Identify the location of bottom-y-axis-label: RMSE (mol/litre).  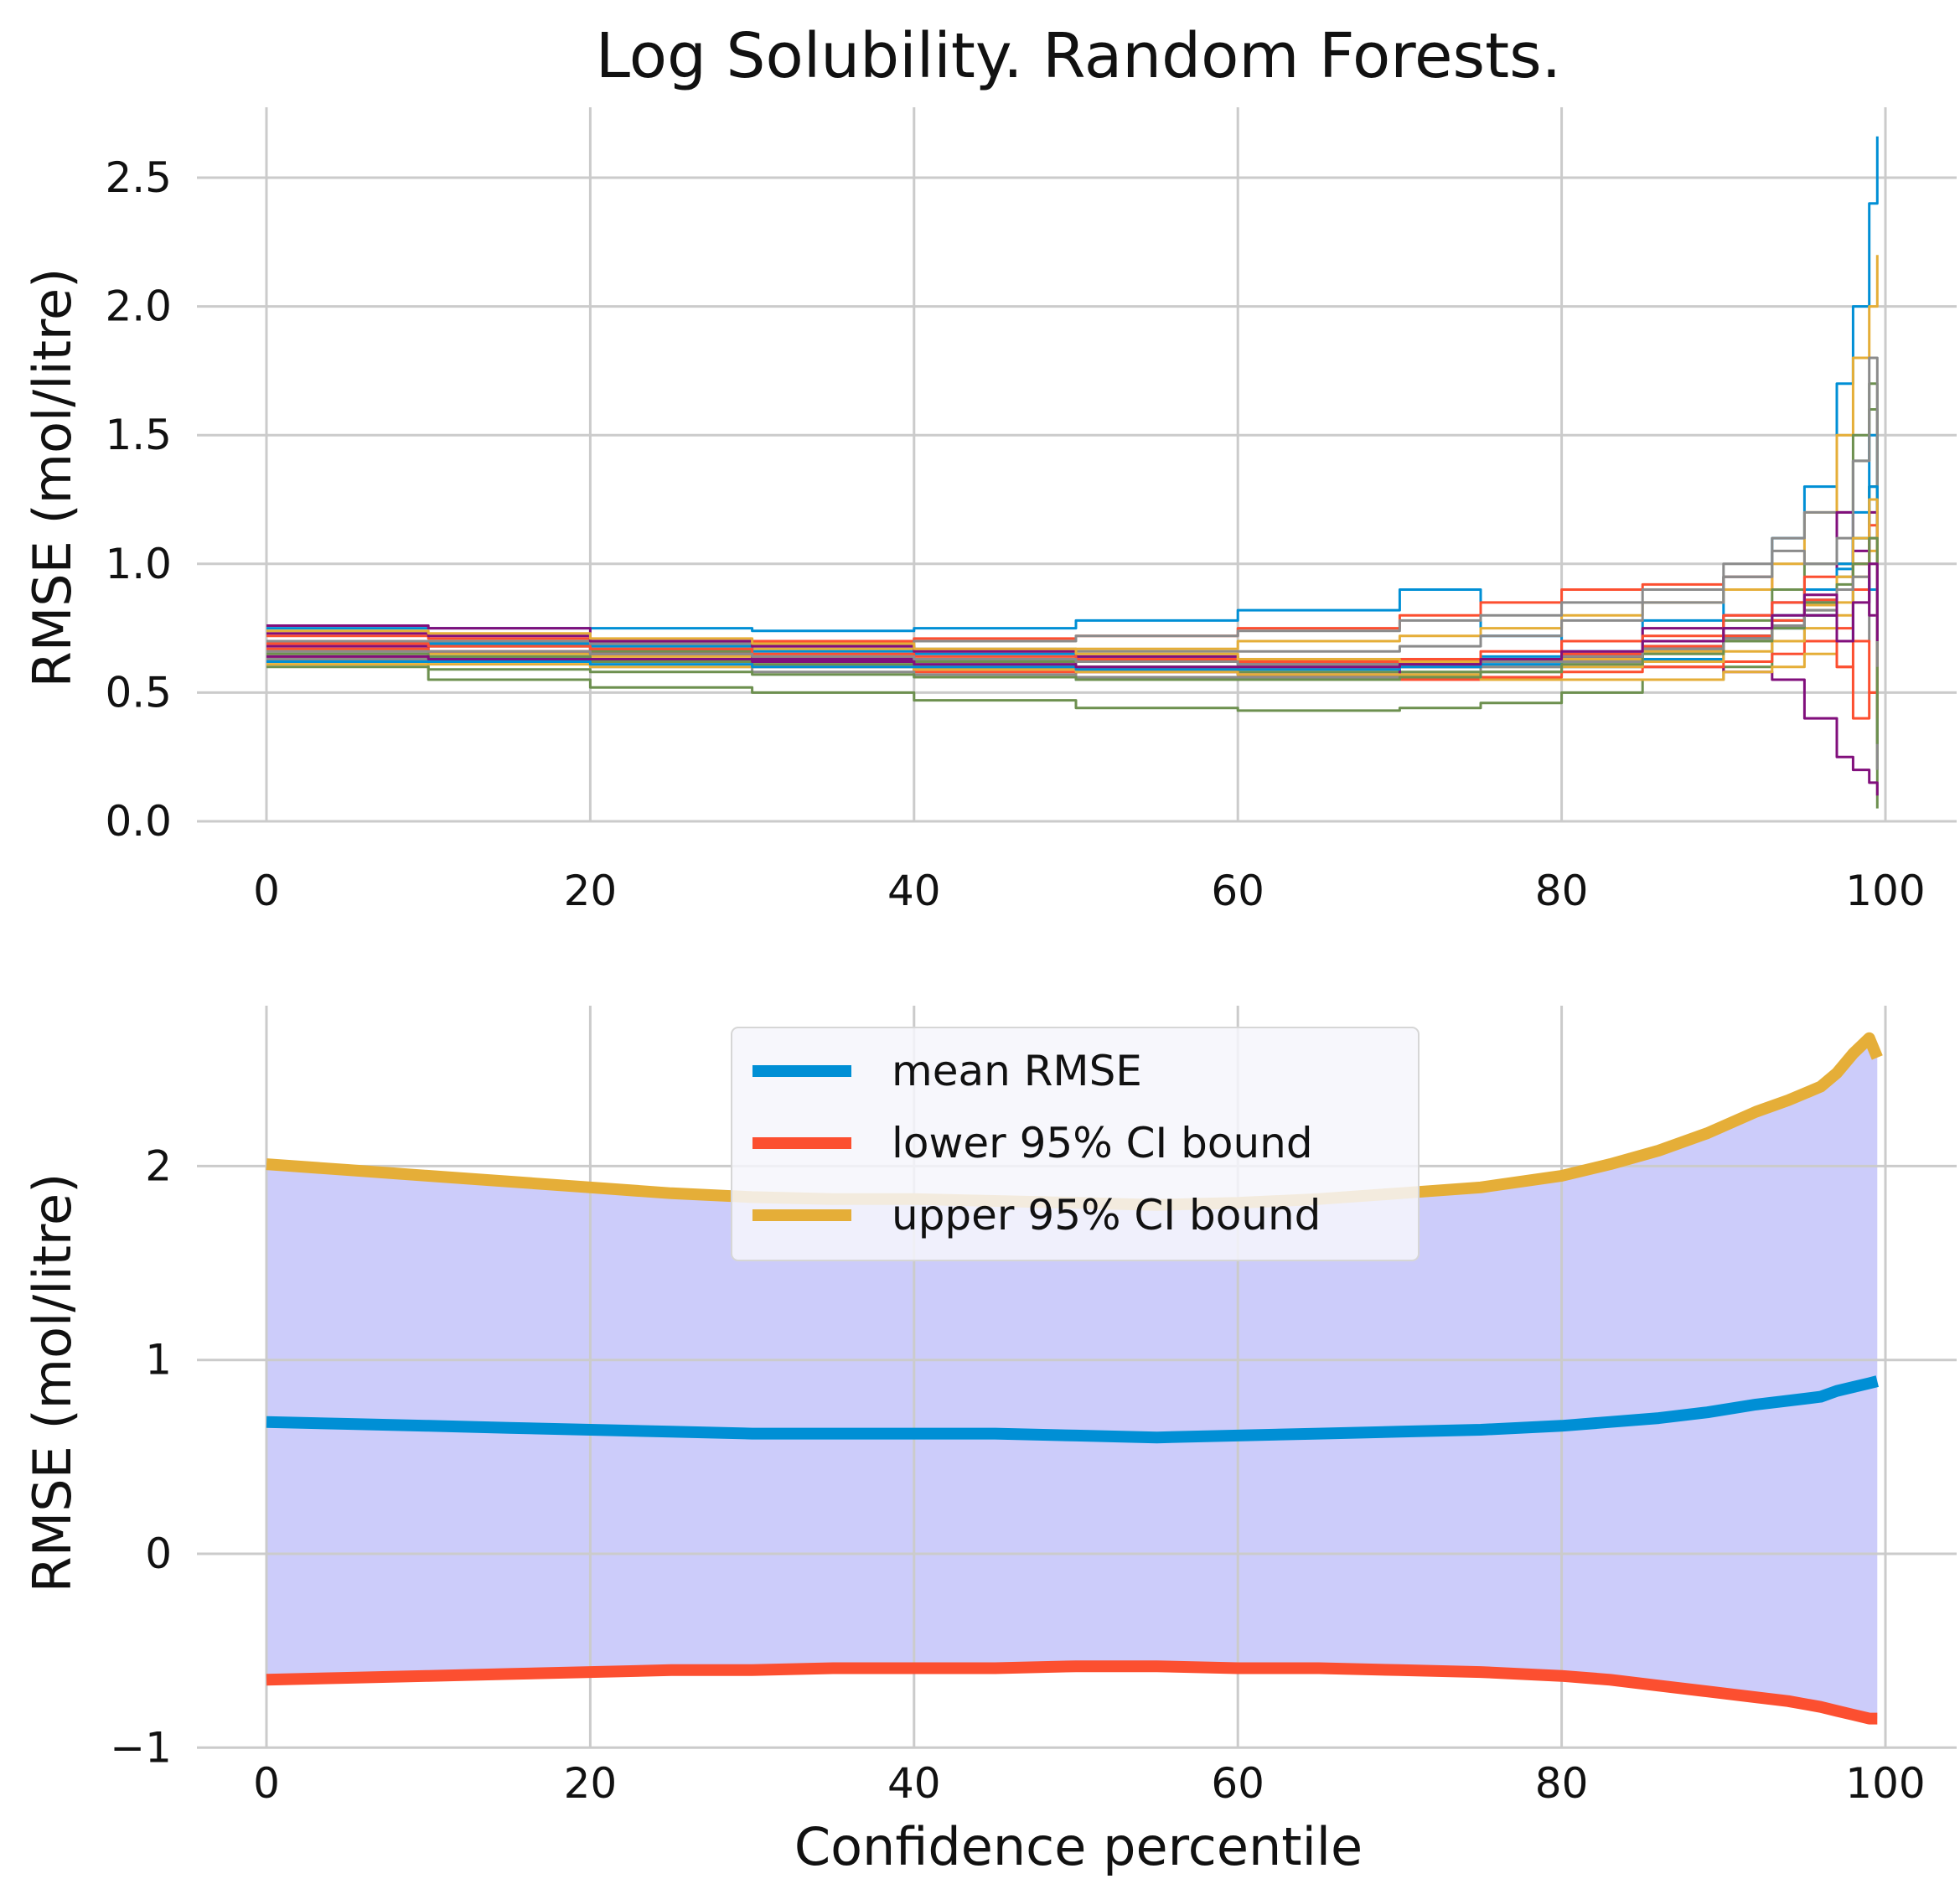
(53, 1383).